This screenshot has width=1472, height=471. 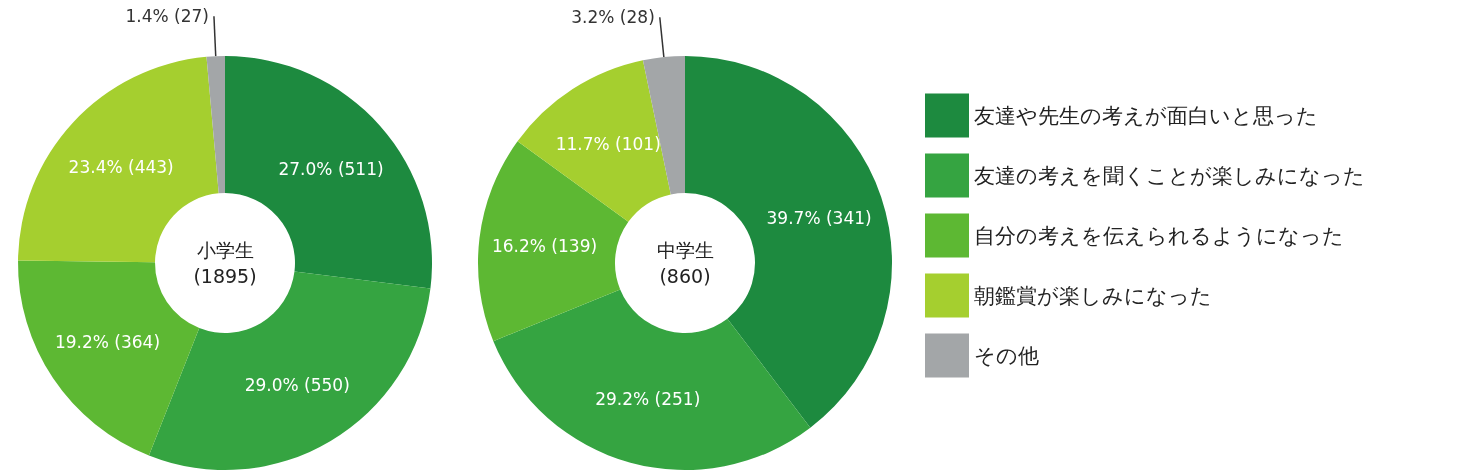 What do you see at coordinates (648, 399) in the screenshot?
I see `data-label: 29.2% (251)` at bounding box center [648, 399].